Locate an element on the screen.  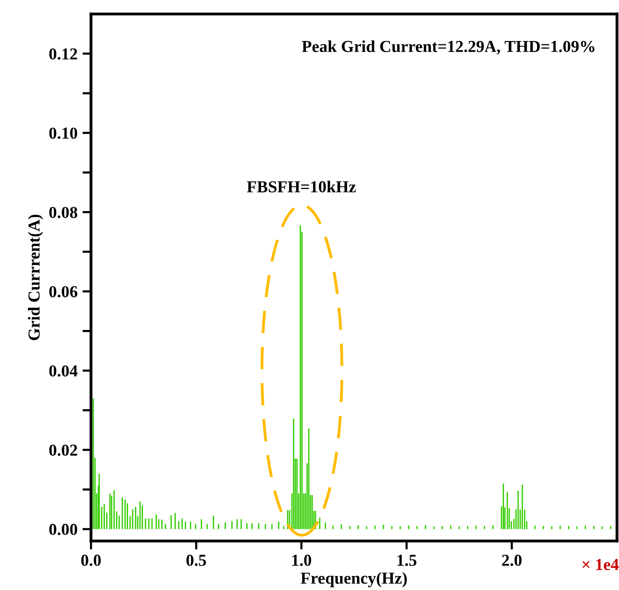
text: × 1e4 is located at coordinates (600, 564).